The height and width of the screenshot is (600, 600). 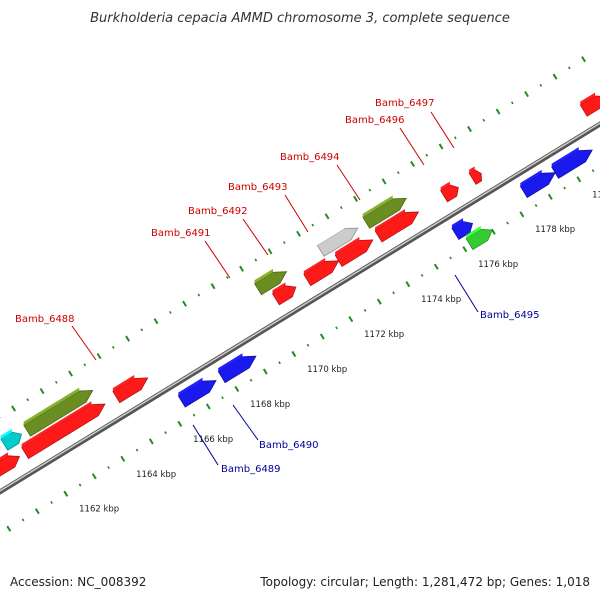 I want to click on gene-label-bamb-6489: Bamb_6489, so click(x=251, y=469).